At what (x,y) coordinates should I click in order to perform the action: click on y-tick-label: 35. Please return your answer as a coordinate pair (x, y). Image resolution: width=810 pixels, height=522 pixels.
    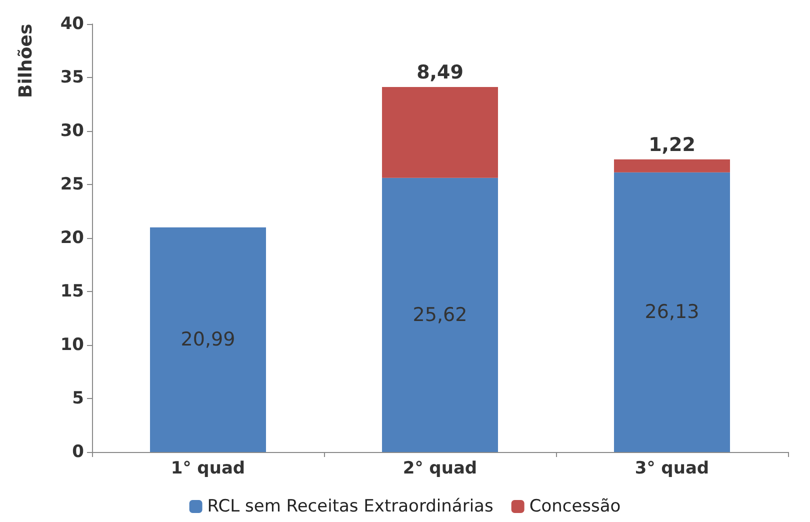
    Looking at the image, I should click on (72, 78).